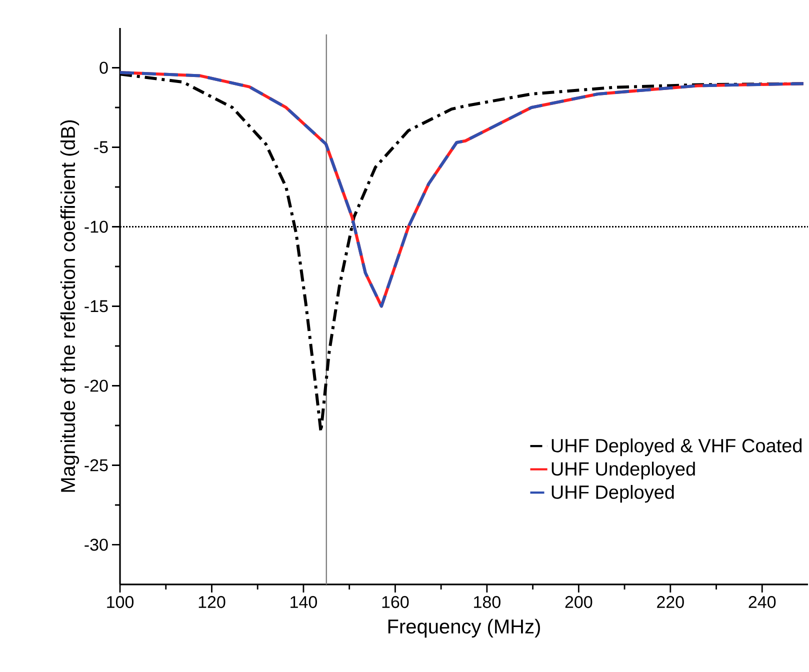 The width and height of the screenshot is (809, 672). Describe the element at coordinates (395, 602) in the screenshot. I see `x-tick-label: 160` at that location.